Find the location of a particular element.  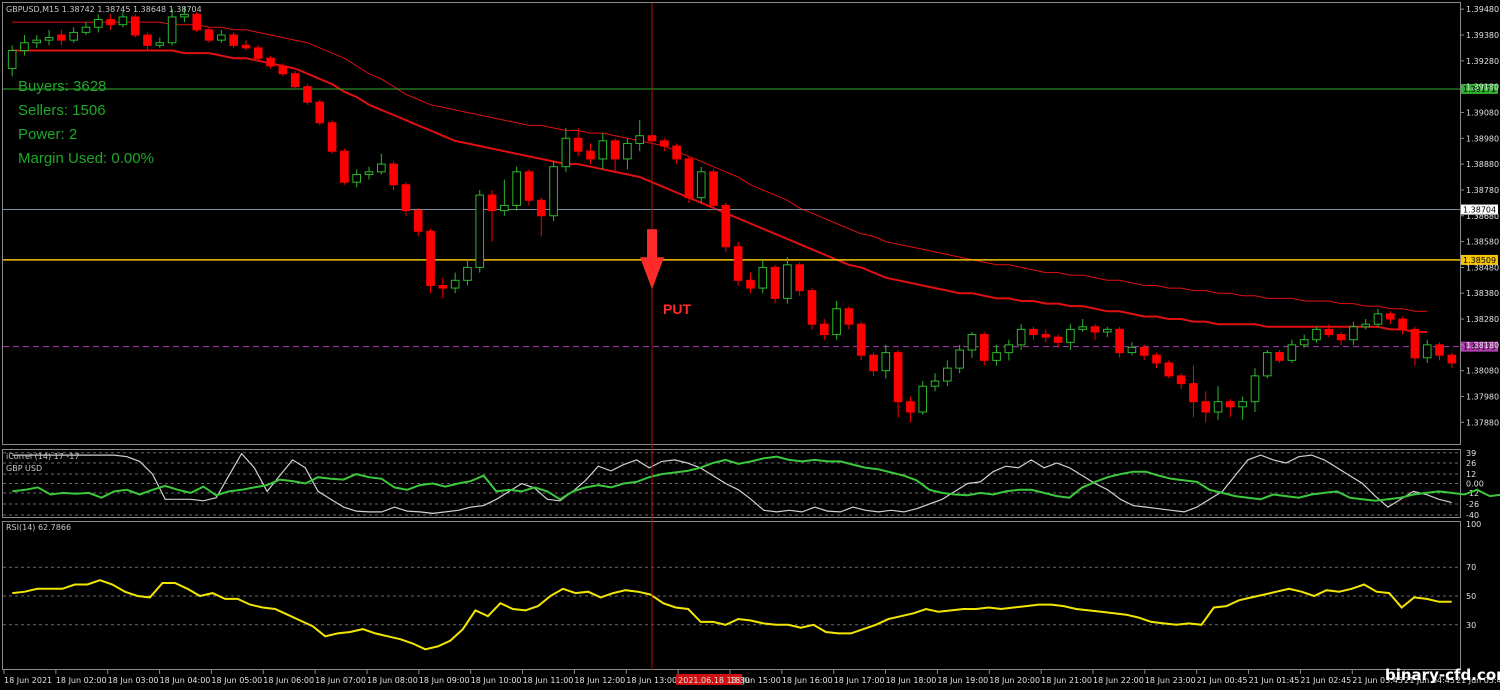

time-tick-label: 18 Jun 02:00 is located at coordinates (81, 680).